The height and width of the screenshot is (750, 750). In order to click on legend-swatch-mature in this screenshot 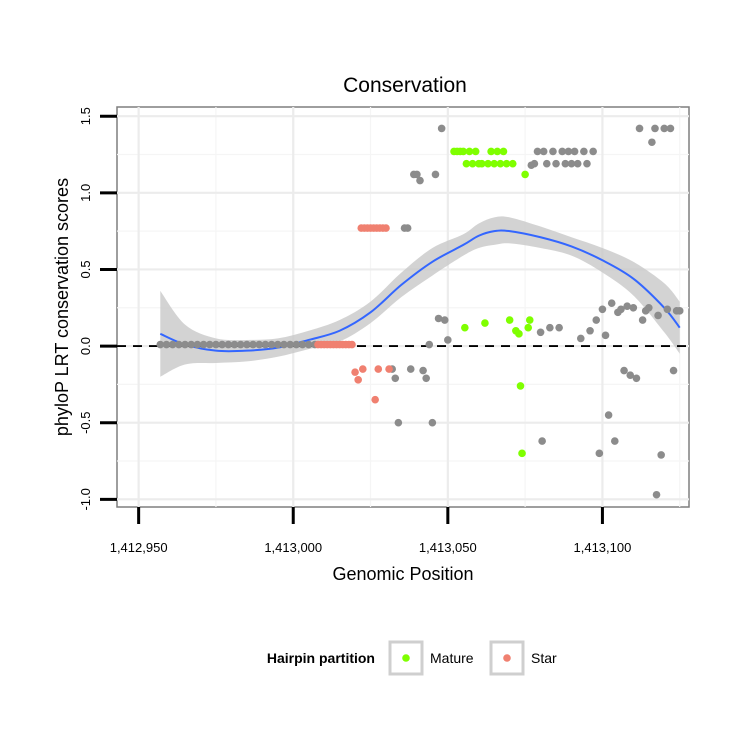, I will do `click(406, 658)`.